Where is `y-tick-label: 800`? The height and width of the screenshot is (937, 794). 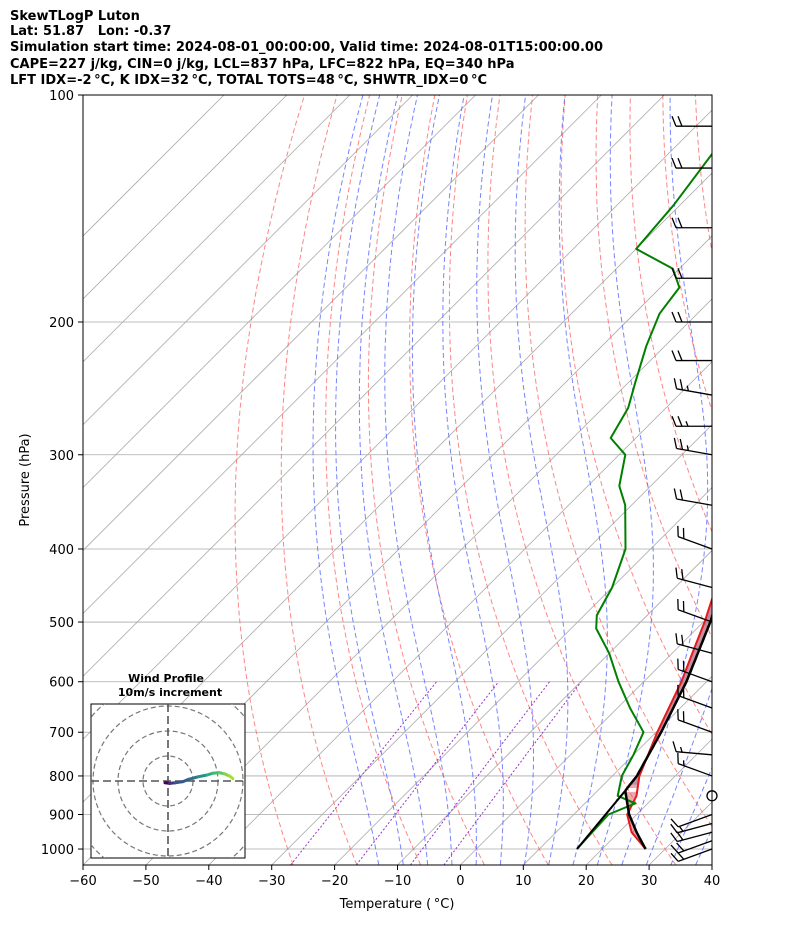
y-tick-label: 800 is located at coordinates (61, 777).